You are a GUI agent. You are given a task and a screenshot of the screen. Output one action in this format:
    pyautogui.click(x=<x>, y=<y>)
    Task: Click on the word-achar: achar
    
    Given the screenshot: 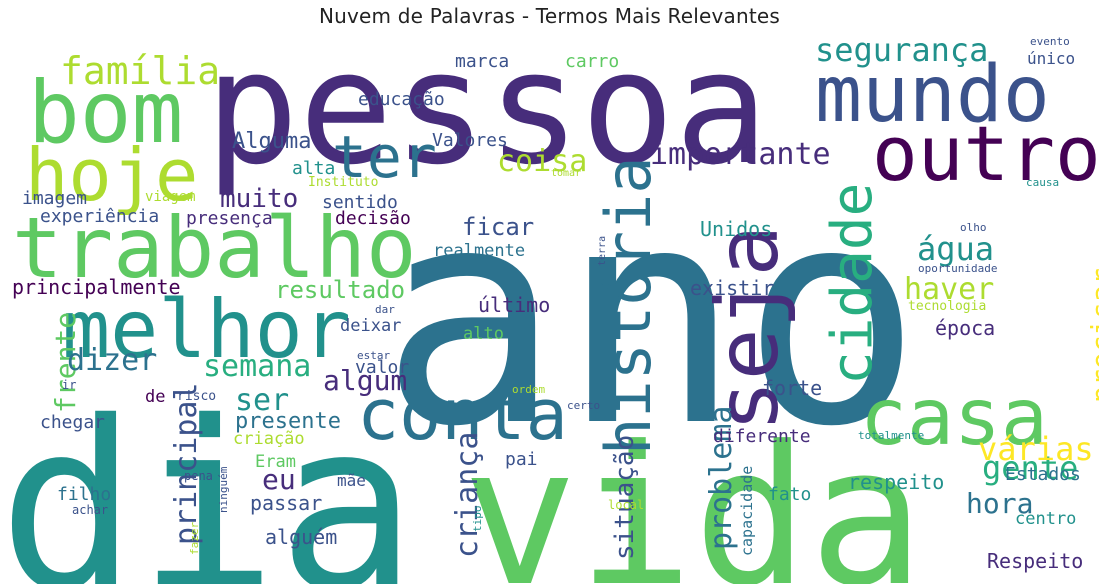 What is the action you would take?
    pyautogui.click(x=90, y=509)
    